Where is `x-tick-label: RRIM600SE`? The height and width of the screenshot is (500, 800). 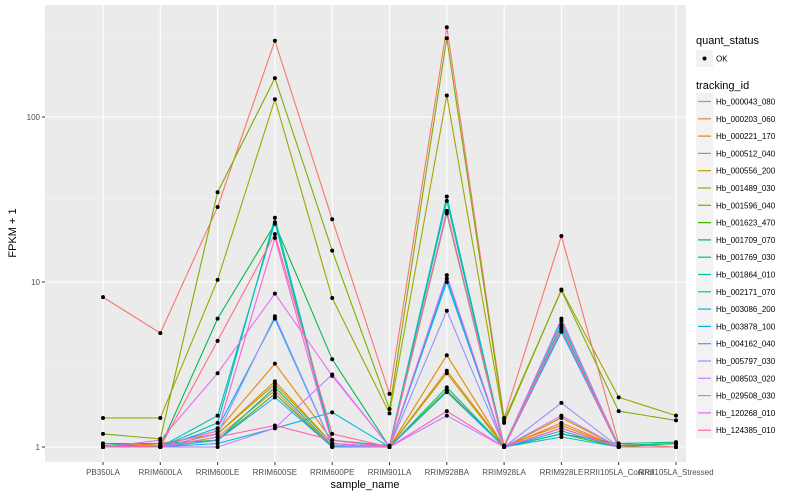
x-tick-label: RRIM600SE is located at coordinates (275, 472).